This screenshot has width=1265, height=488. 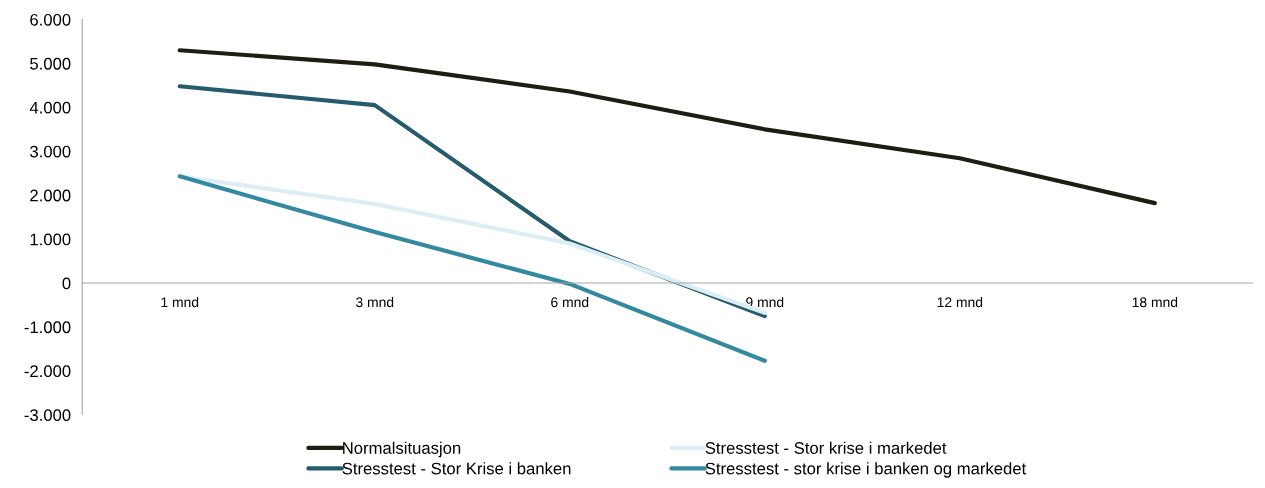 What do you see at coordinates (50, 195) in the screenshot?
I see `y-tick-label: 2.000` at bounding box center [50, 195].